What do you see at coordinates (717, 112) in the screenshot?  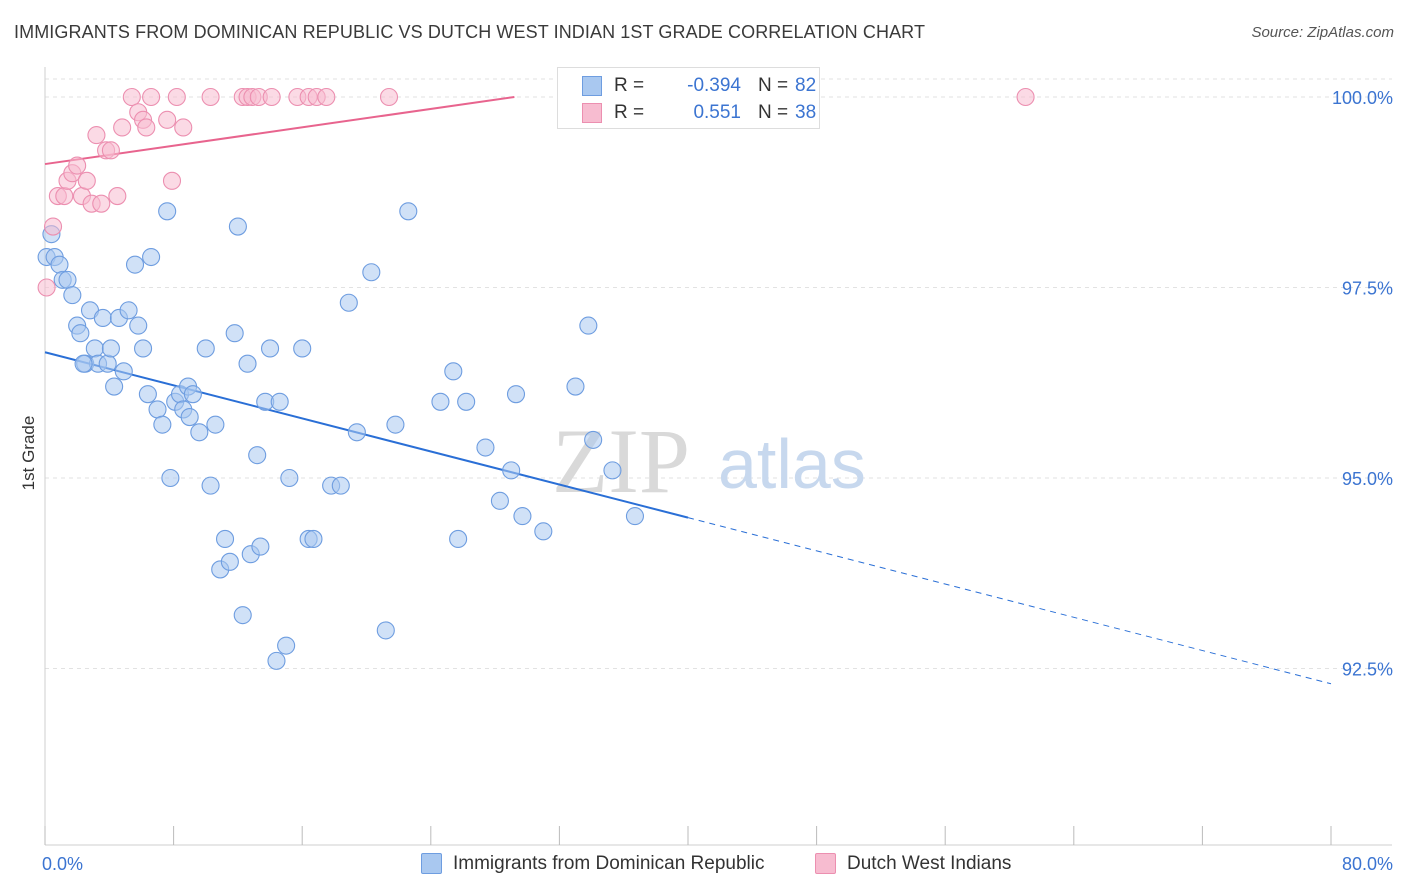 I see `legend-r-value: 0.551` at bounding box center [717, 112].